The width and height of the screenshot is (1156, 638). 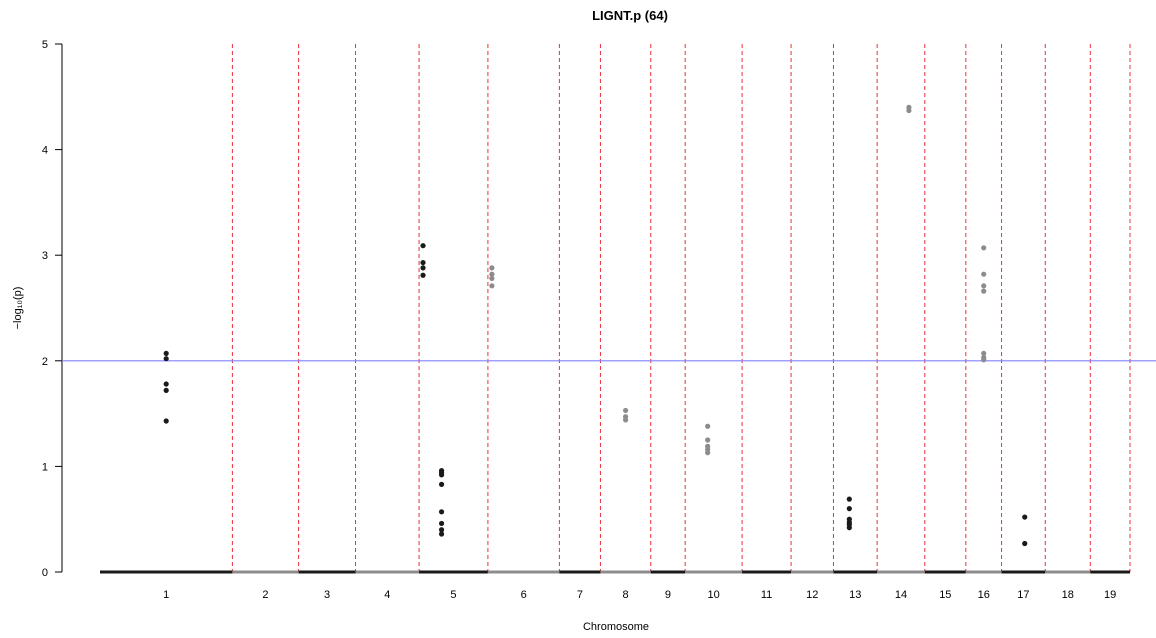 I want to click on x-tick-label: 13, so click(x=855, y=595).